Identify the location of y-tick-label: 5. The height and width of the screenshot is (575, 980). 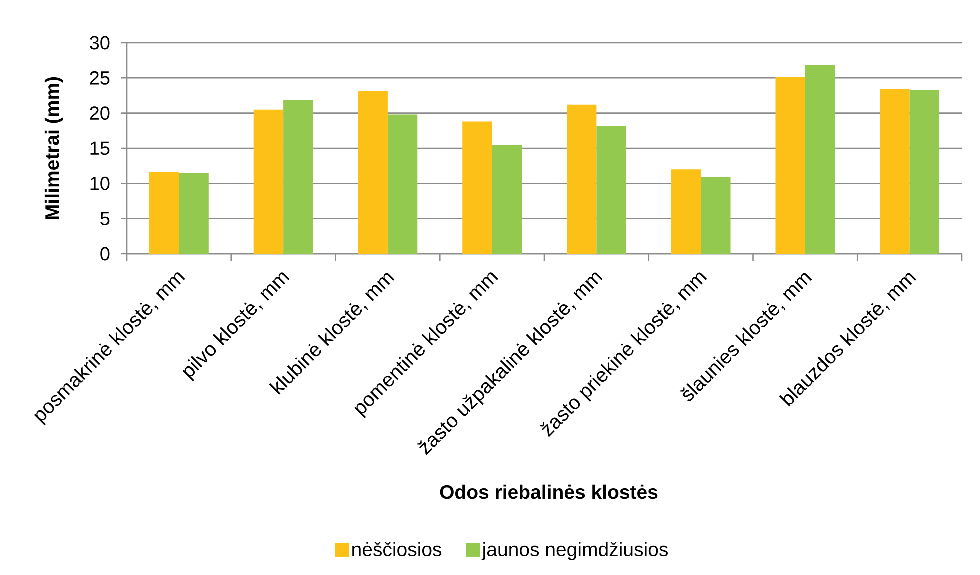
(105, 219).